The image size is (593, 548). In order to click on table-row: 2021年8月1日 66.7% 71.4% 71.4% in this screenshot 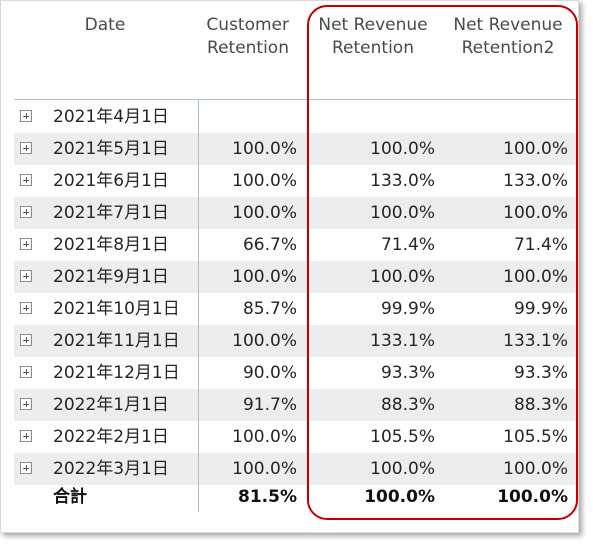, I will do `click(295, 245)`.